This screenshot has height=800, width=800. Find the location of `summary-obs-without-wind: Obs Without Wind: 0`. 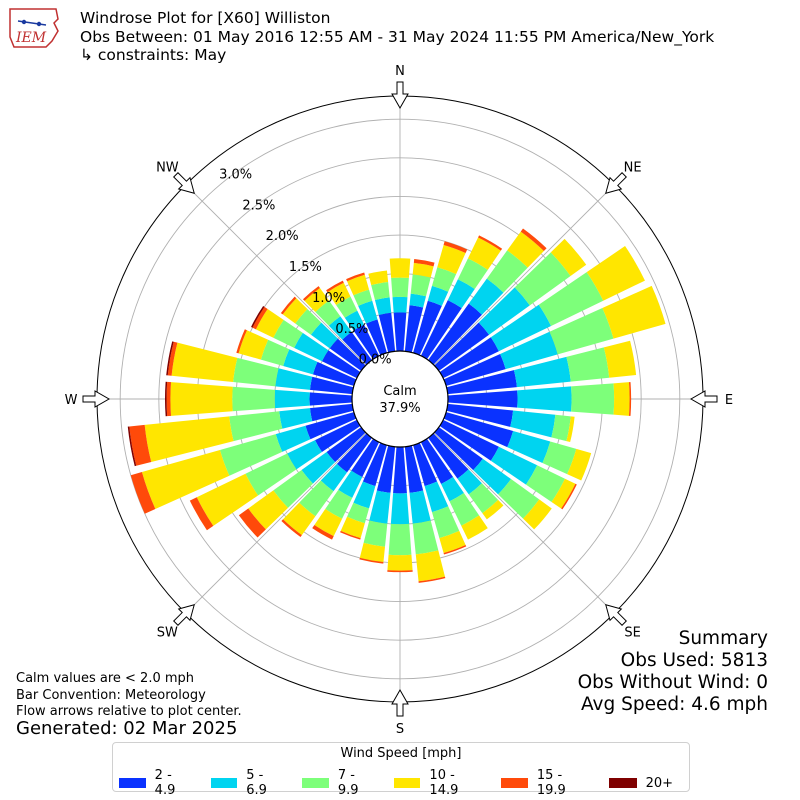

summary-obs-without-wind: Obs Without Wind: 0 is located at coordinates (672, 682).